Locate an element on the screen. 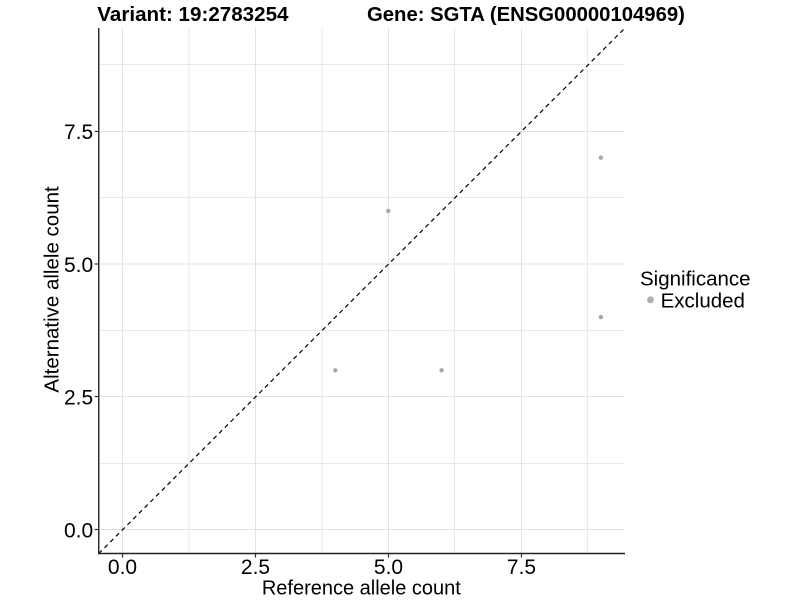 The height and width of the screenshot is (605, 800). svg-text: Gene: SGTA (ENSG00000104969) is located at coordinates (526, 15).